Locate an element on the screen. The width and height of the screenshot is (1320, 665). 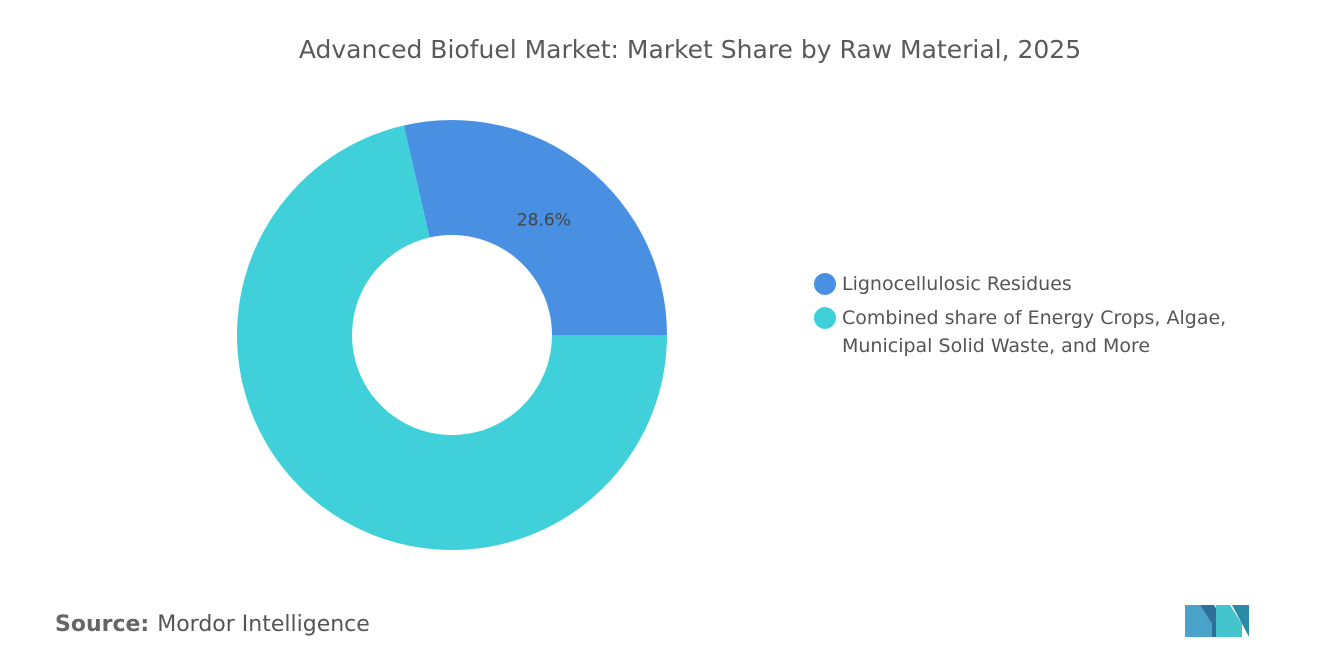
slice is located at coordinates (535, 227).